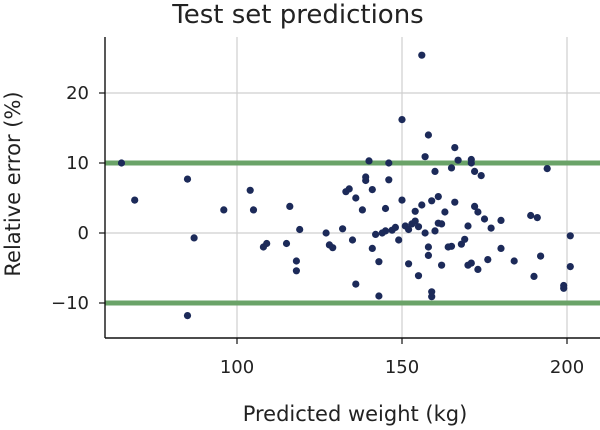 This screenshot has width=600, height=430. I want to click on x-axis-label: Predicted weight (kg), so click(355, 414).